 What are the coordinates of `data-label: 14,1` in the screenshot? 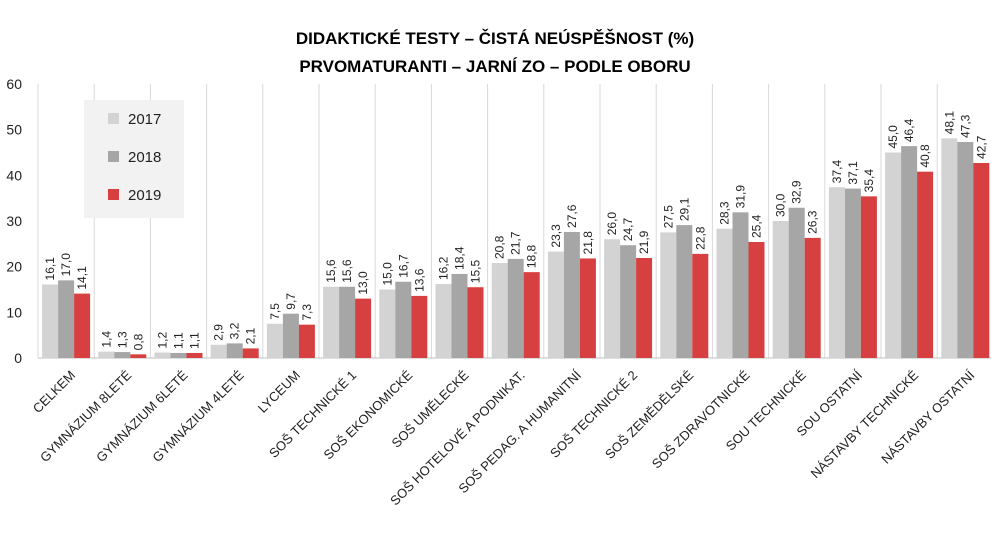 It's located at (82, 278).